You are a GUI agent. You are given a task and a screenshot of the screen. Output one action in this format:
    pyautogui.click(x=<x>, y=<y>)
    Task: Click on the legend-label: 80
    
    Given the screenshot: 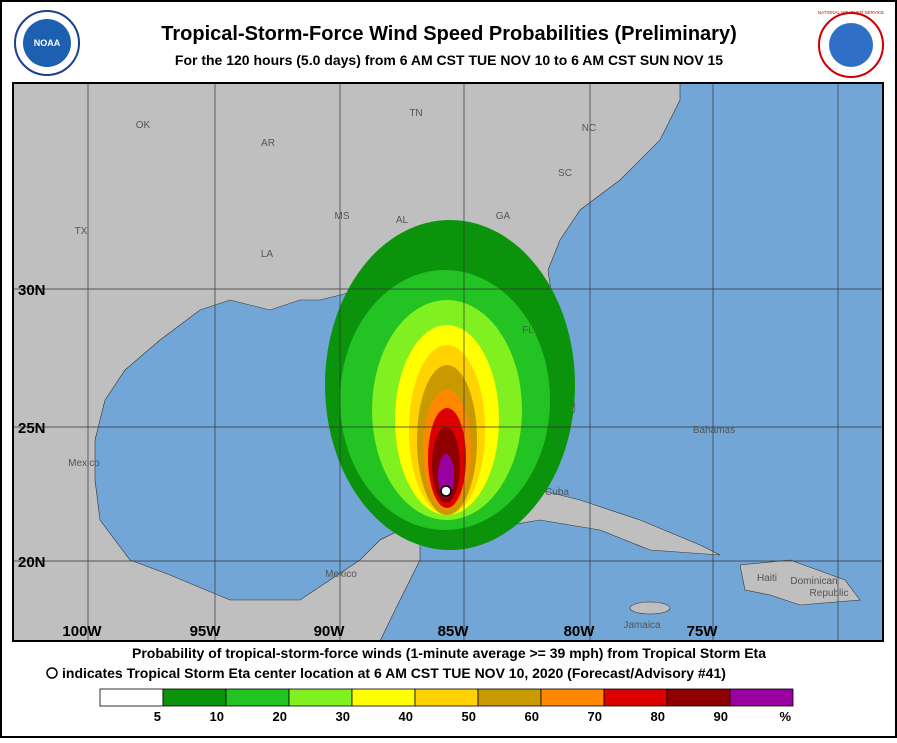 What is the action you would take?
    pyautogui.click(x=658, y=716)
    